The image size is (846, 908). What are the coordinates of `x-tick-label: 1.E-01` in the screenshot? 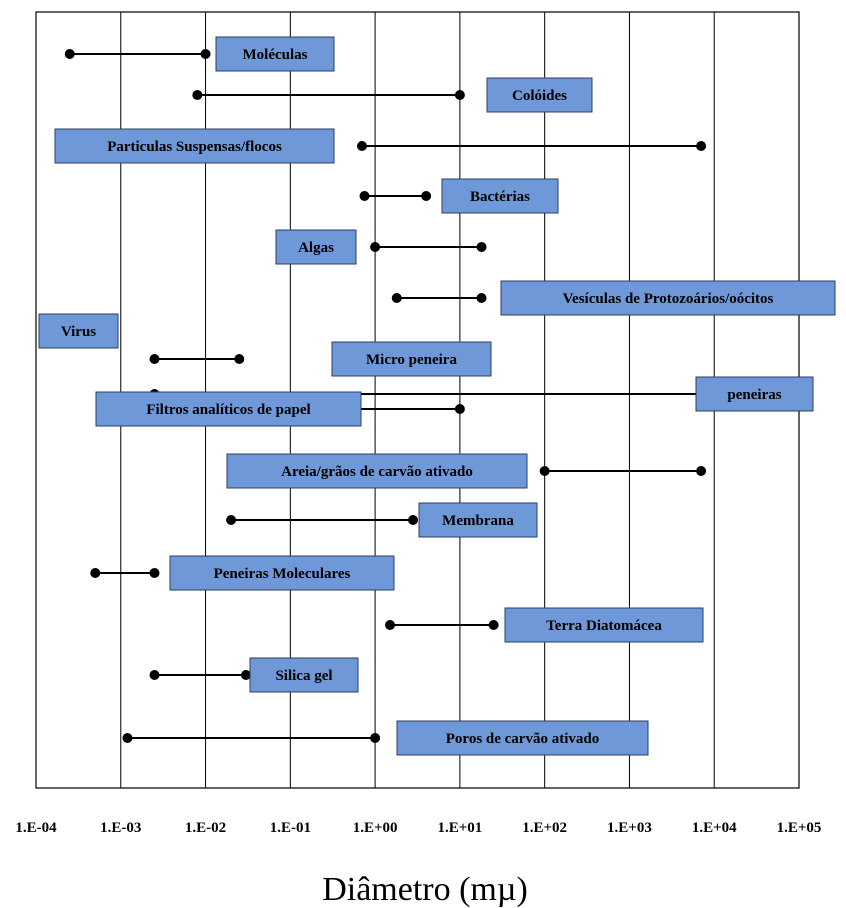 It's located at (290, 828).